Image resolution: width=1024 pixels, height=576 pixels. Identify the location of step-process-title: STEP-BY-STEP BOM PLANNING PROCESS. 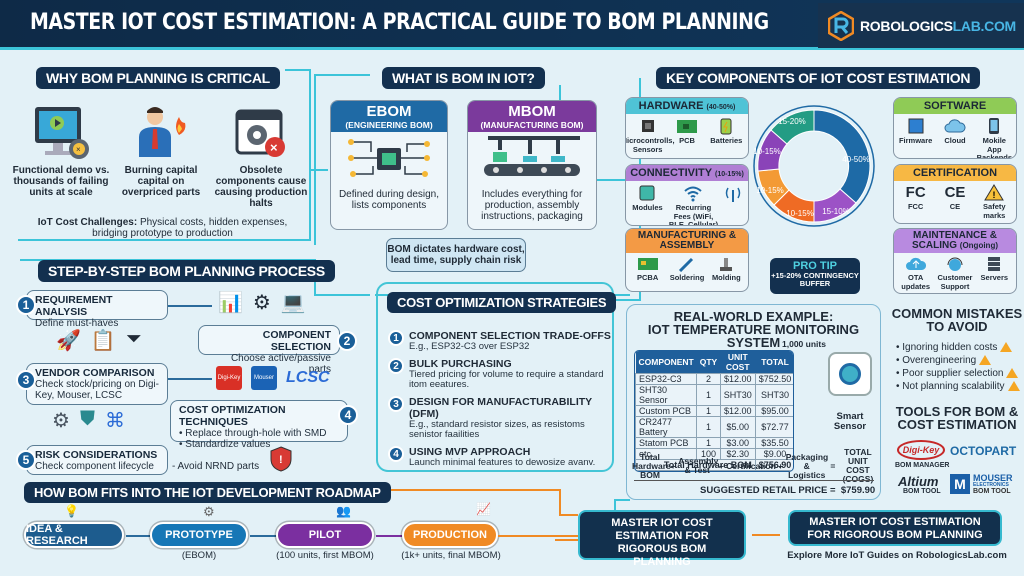
(186, 271).